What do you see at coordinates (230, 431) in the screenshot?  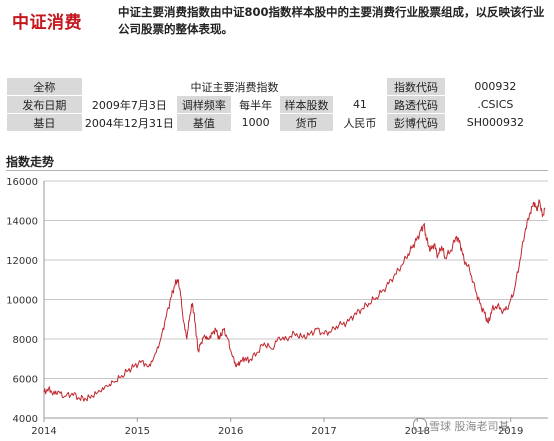 I see `x-tick-label: 2016` at bounding box center [230, 431].